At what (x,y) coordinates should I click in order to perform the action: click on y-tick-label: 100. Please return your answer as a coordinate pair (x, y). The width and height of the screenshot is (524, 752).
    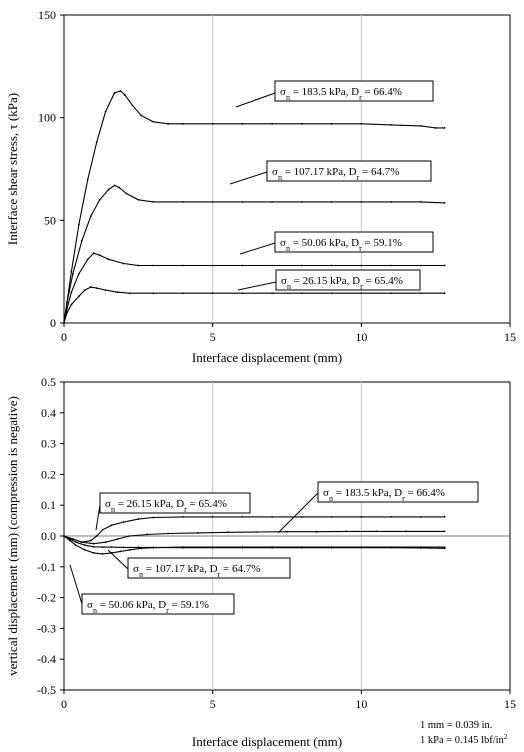
    Looking at the image, I should click on (47, 118).